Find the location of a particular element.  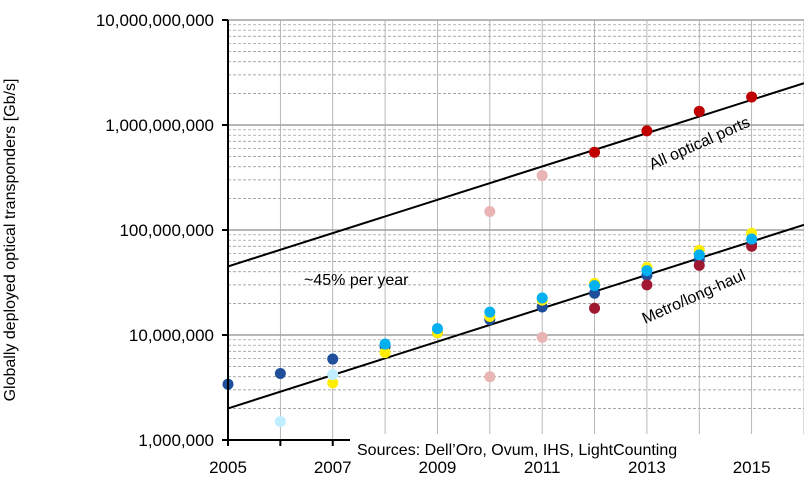

y-tick-label: 100,000,000 is located at coordinates (166, 230).